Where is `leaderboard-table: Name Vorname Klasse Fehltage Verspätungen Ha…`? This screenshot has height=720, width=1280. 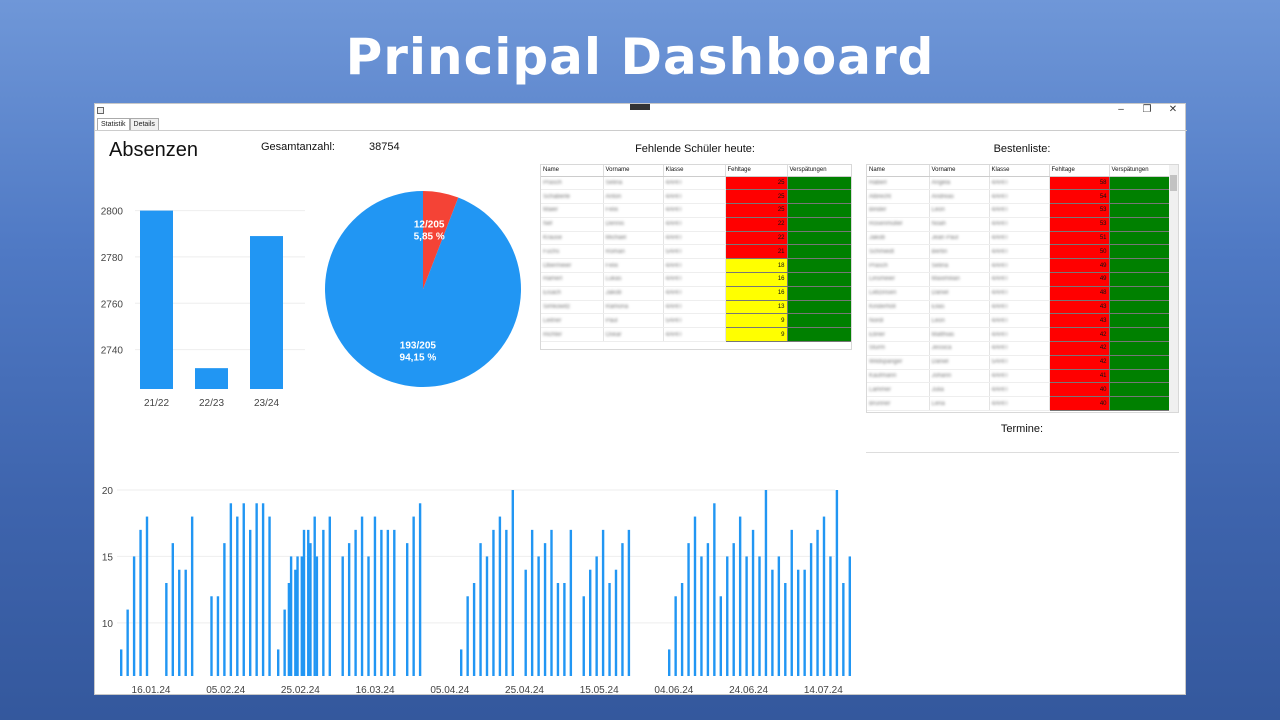 leaderboard-table: Name Vorname Klasse Fehltage Verspätungen Ha… is located at coordinates (1022, 288).